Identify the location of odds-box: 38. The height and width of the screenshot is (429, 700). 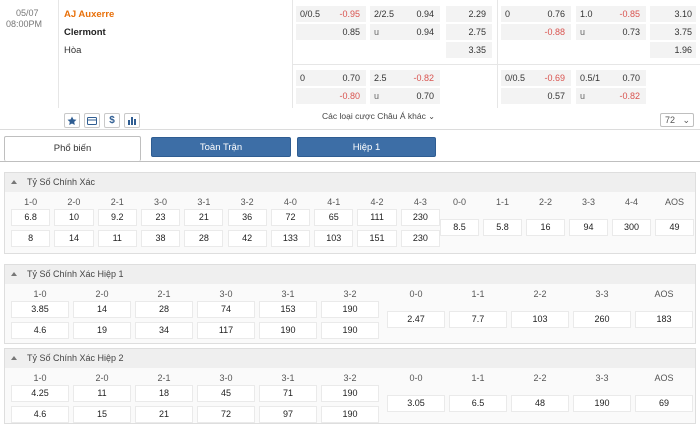
(160, 238).